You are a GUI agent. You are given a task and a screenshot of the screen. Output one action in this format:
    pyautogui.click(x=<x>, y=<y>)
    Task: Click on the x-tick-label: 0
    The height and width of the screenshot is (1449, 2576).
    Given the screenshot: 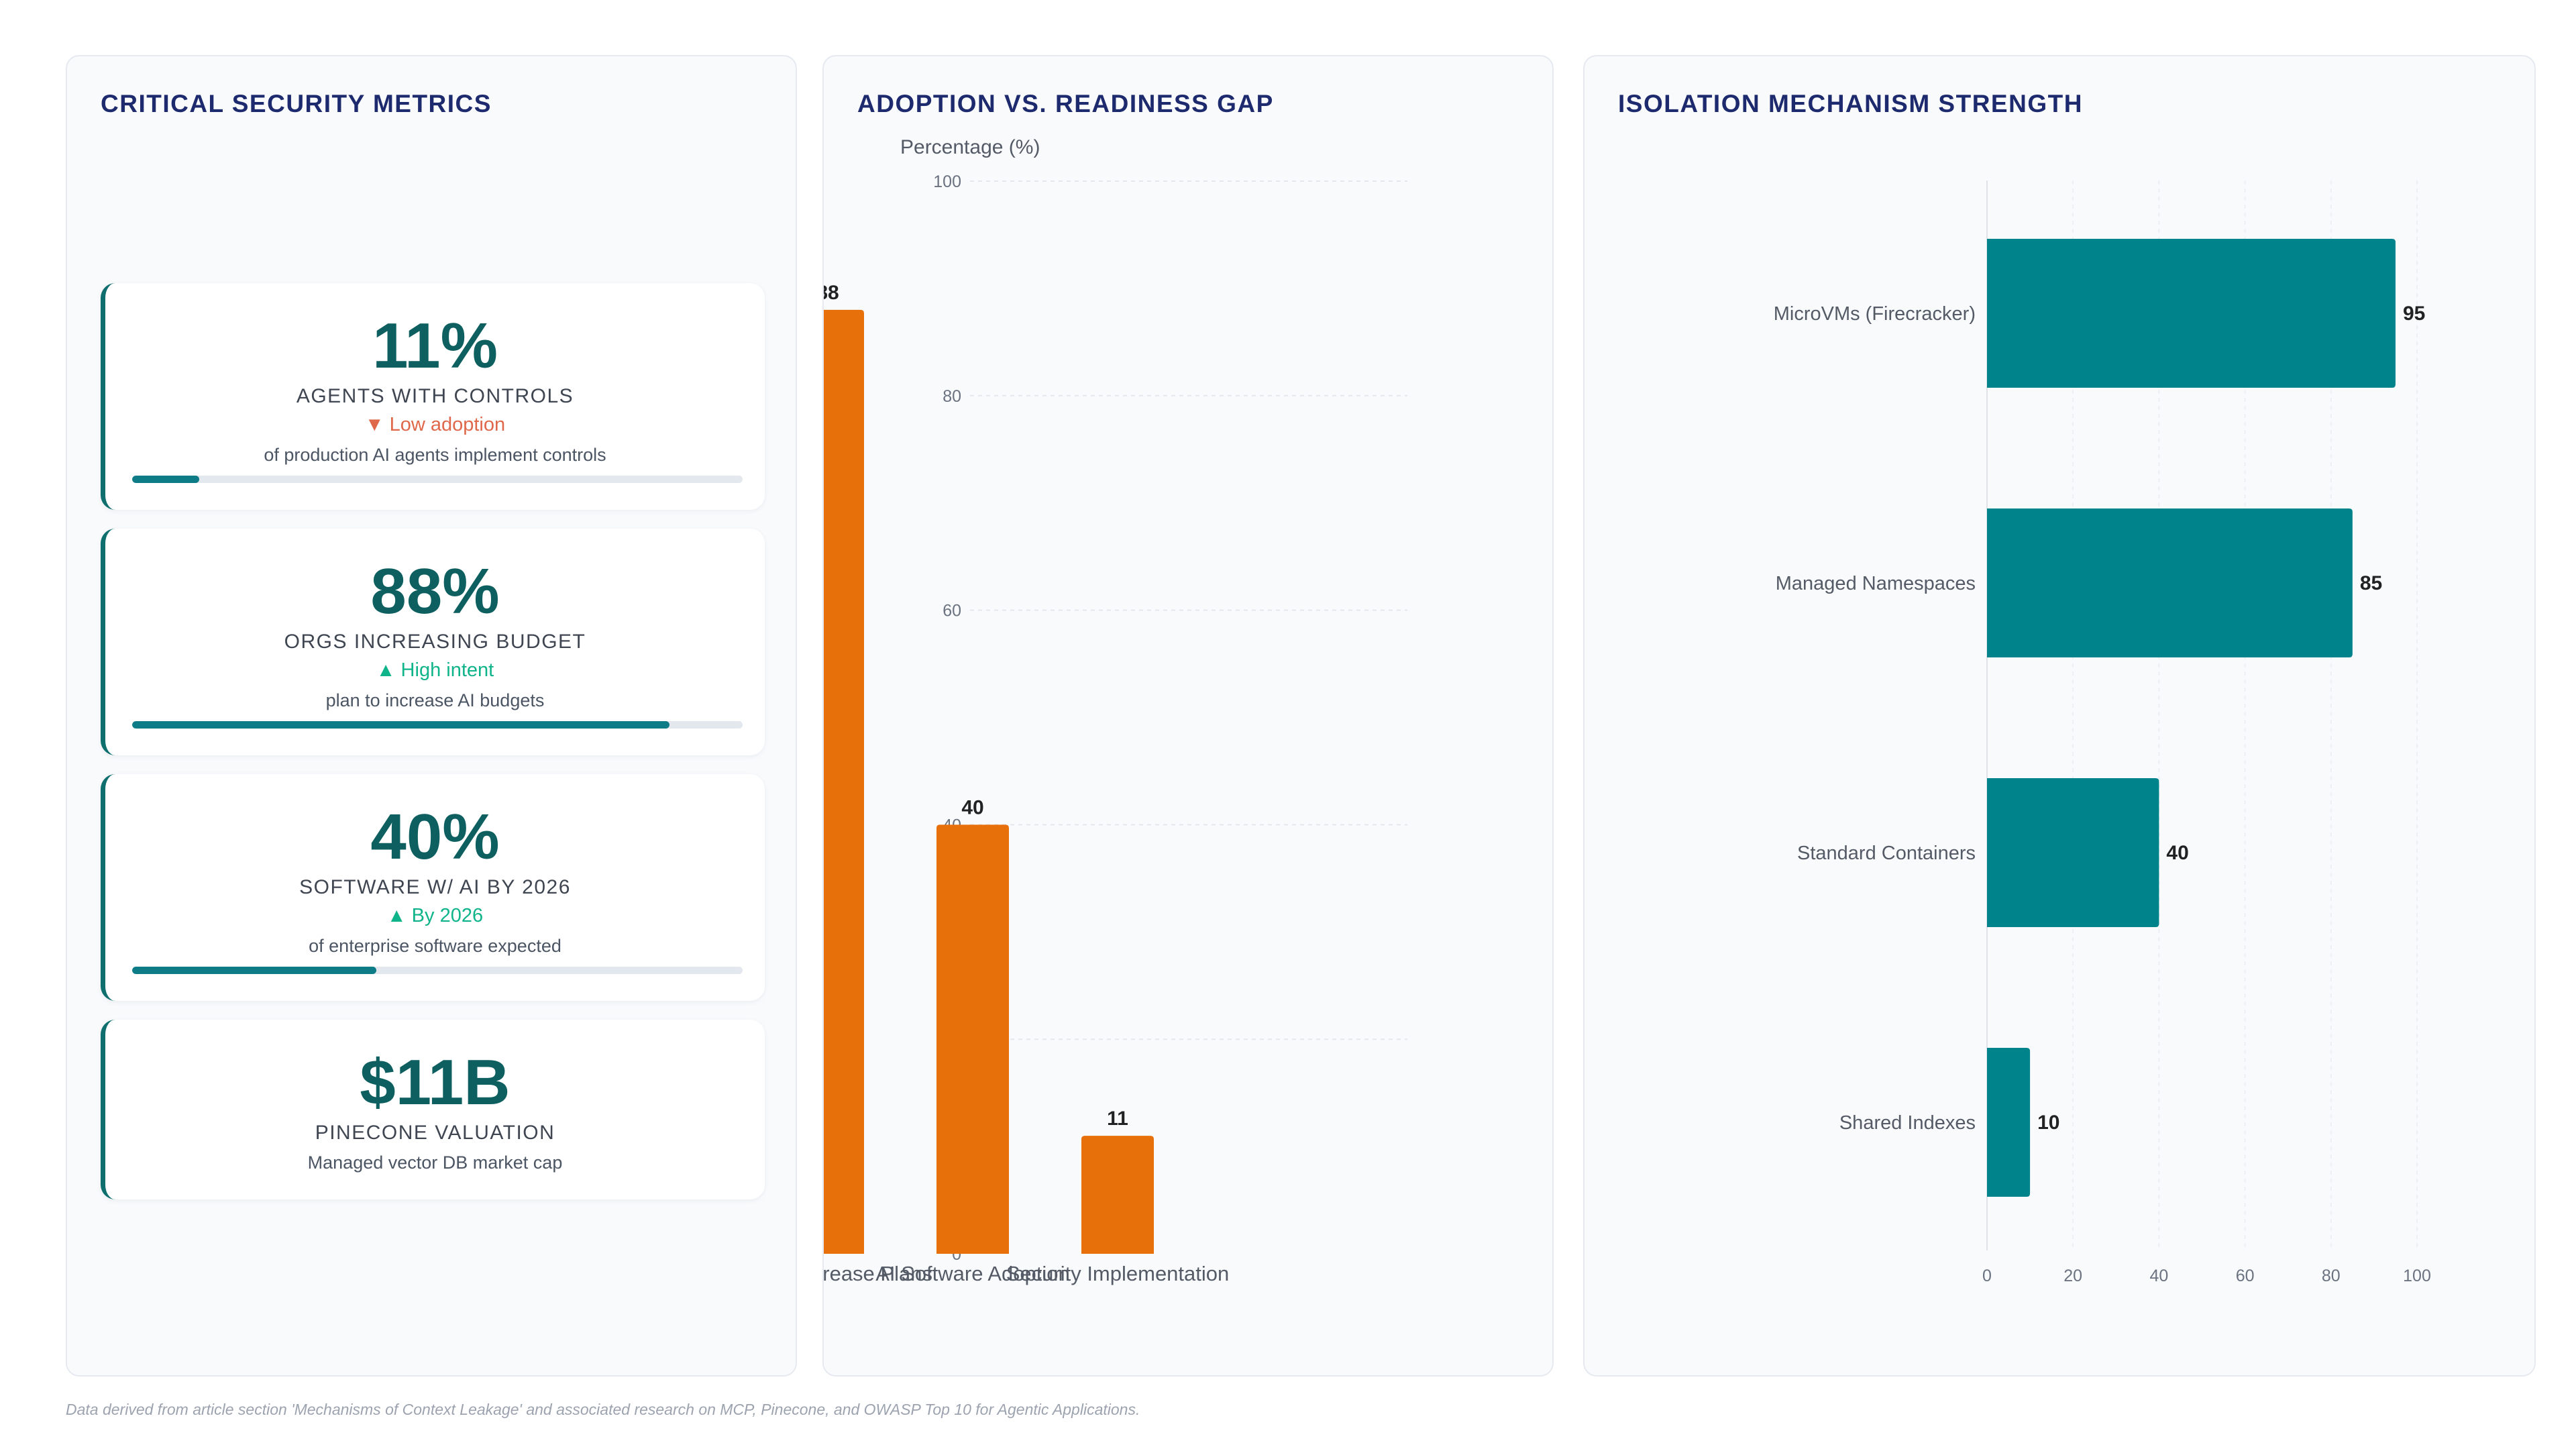 What is the action you would take?
    pyautogui.click(x=1987, y=1276)
    